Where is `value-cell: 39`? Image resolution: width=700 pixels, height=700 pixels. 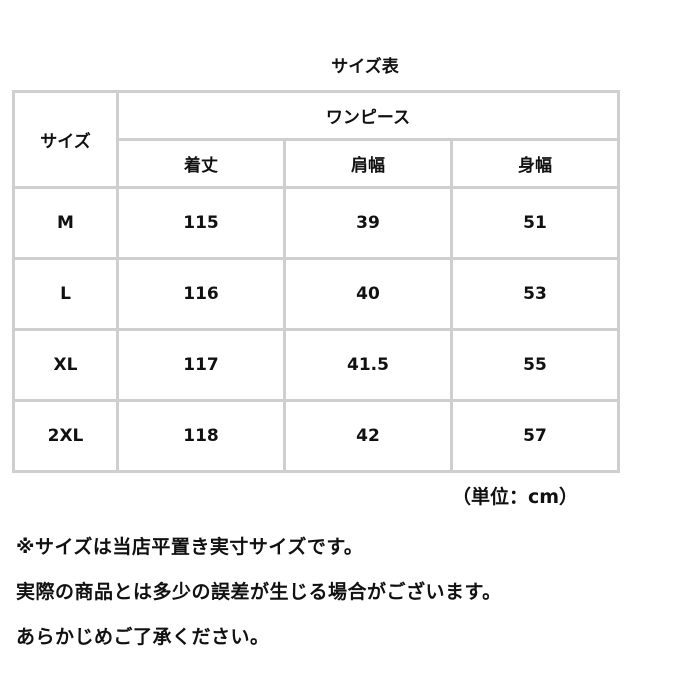 value-cell: 39 is located at coordinates (368, 223).